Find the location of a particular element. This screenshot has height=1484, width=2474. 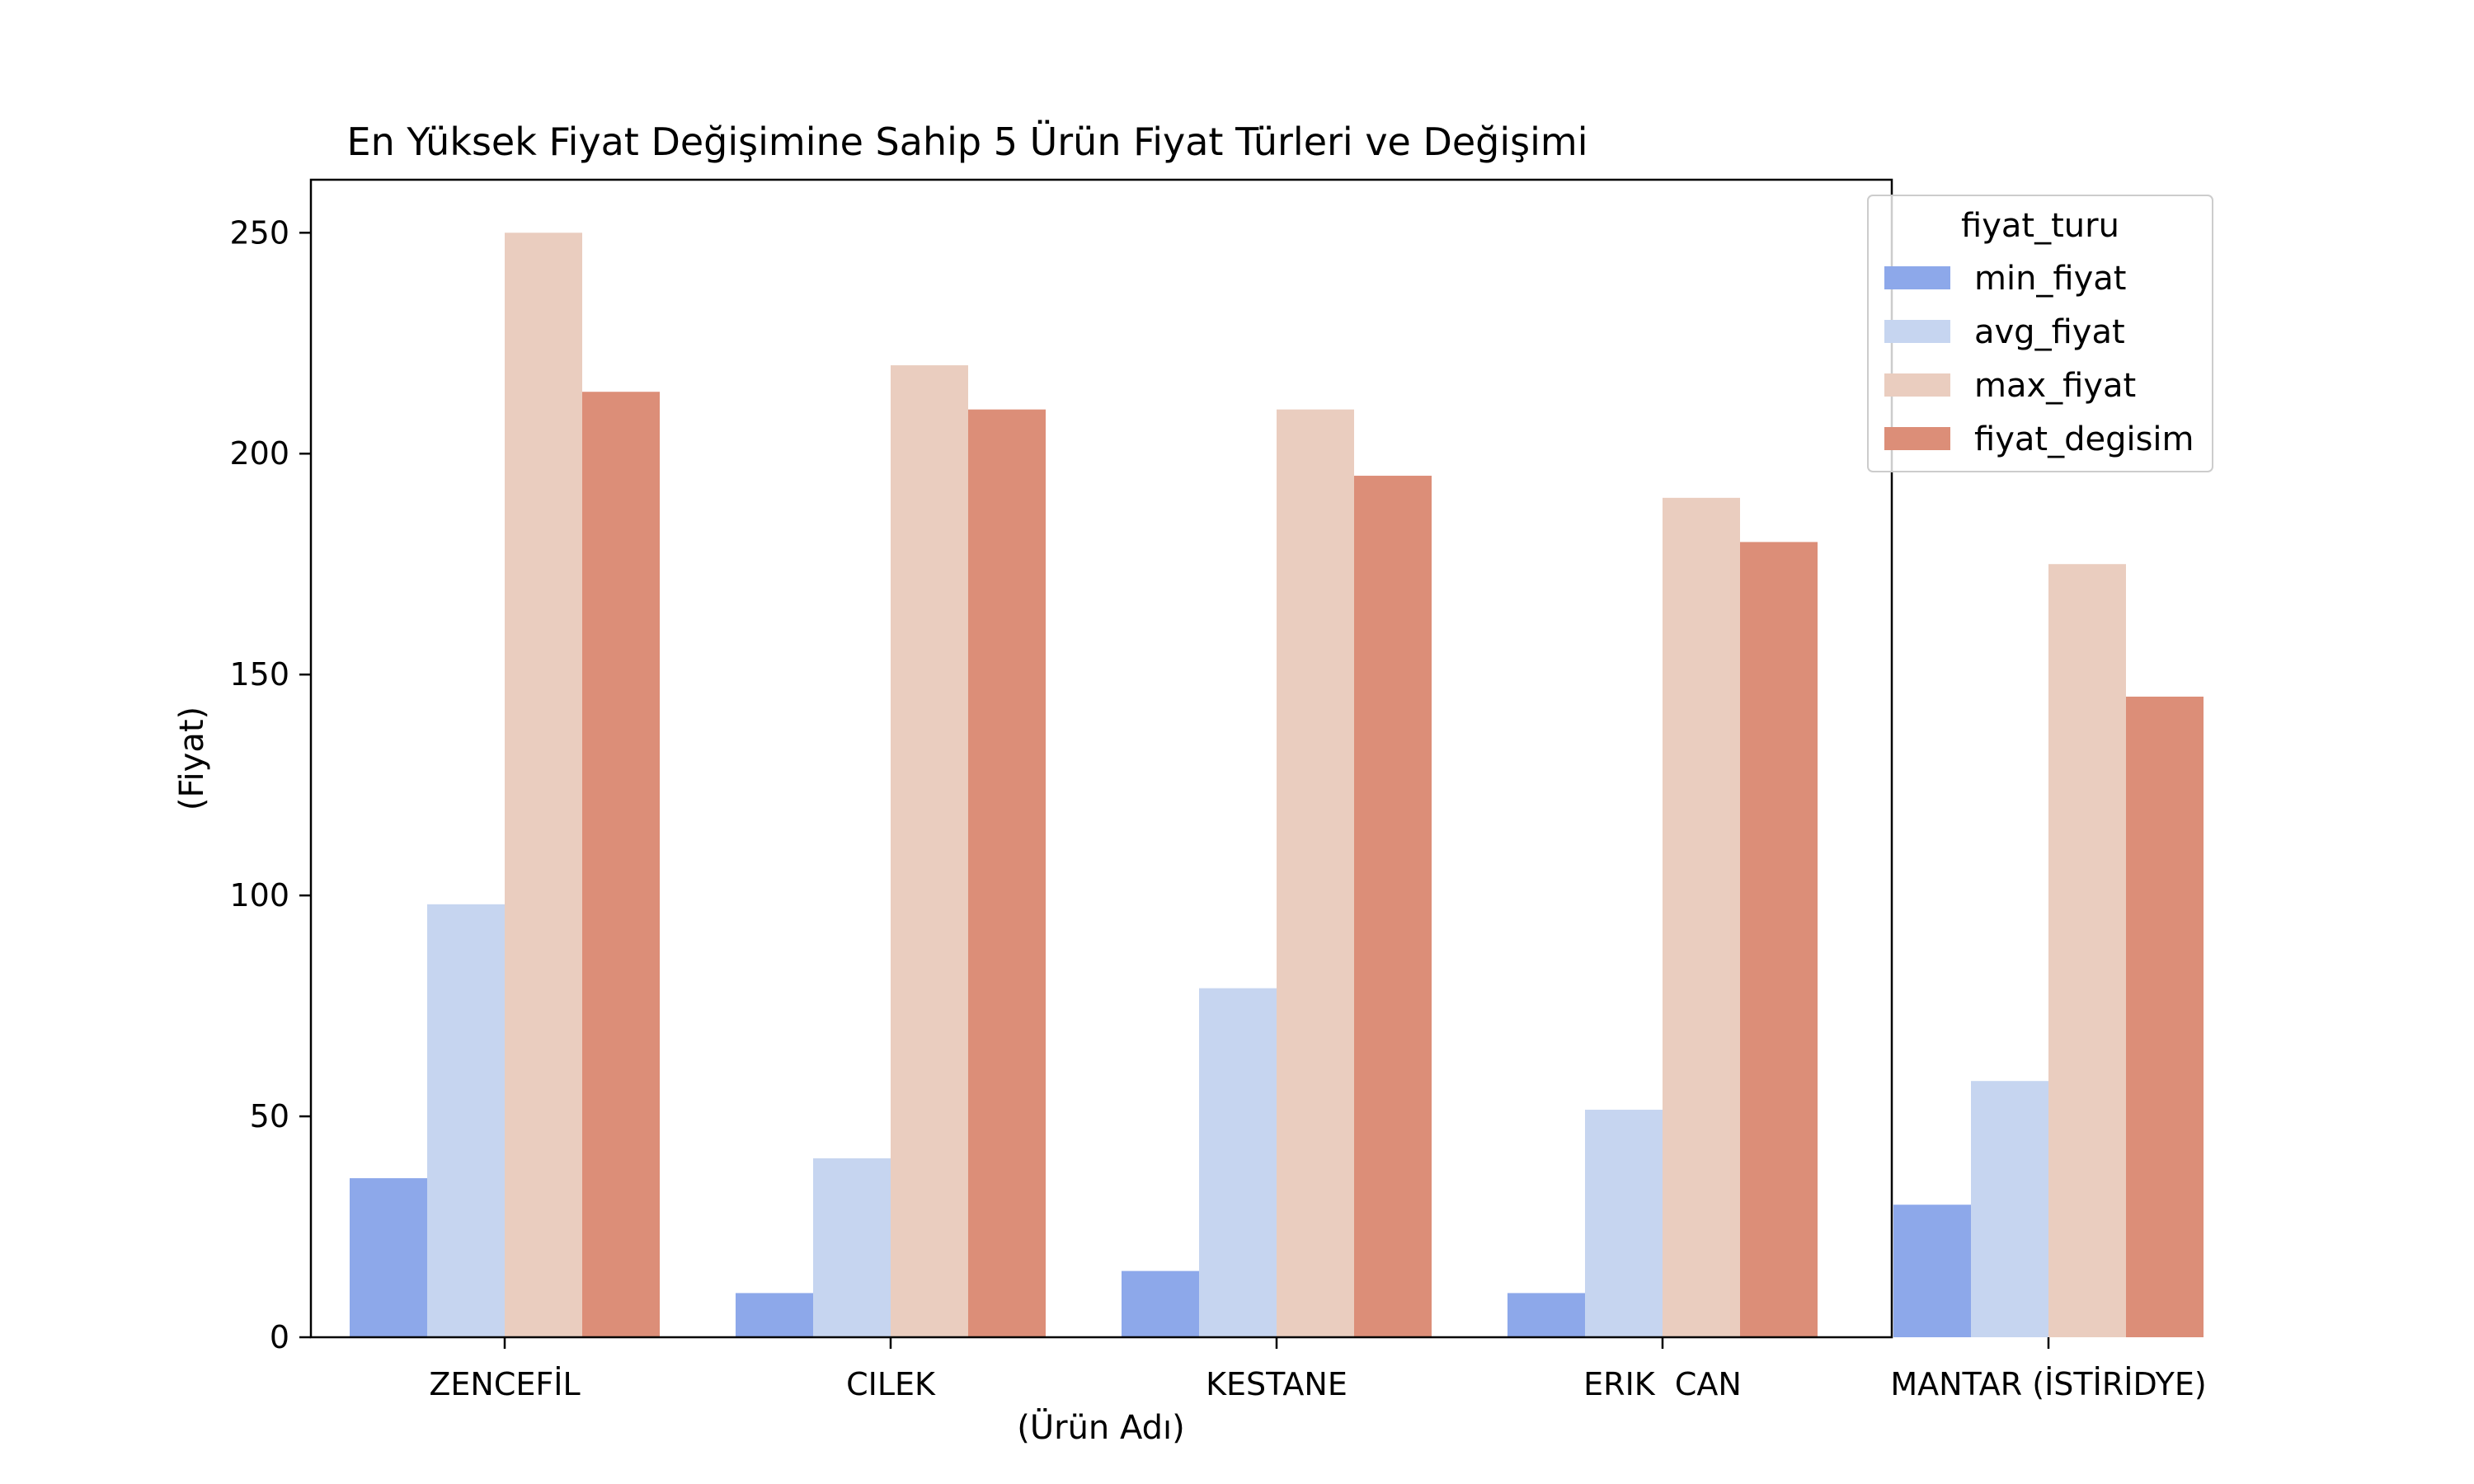

y-tick-label: 0 is located at coordinates (279, 1337).